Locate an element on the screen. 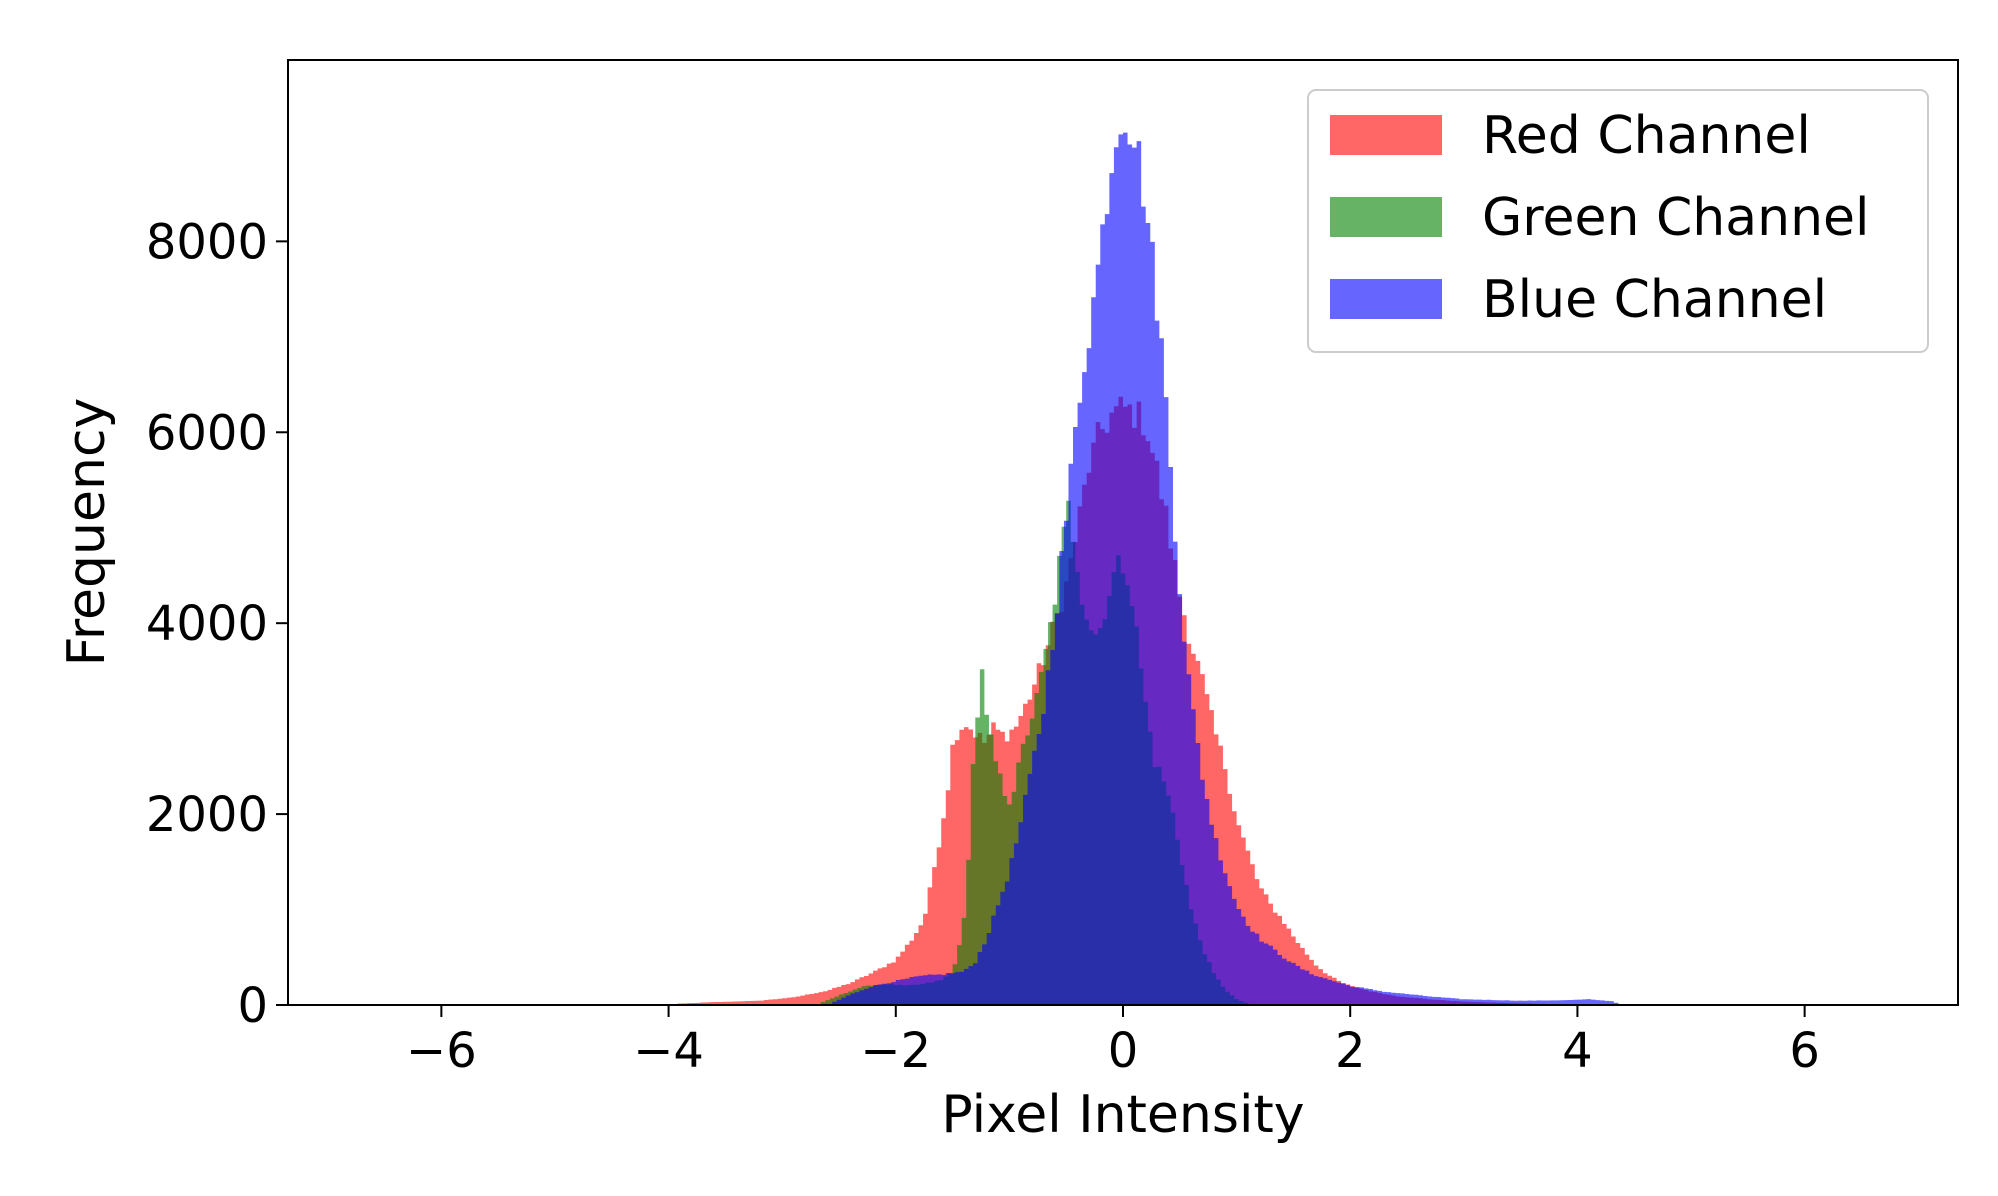 This screenshot has height=1196, width=1998. legend-frame is located at coordinates (1618, 221).